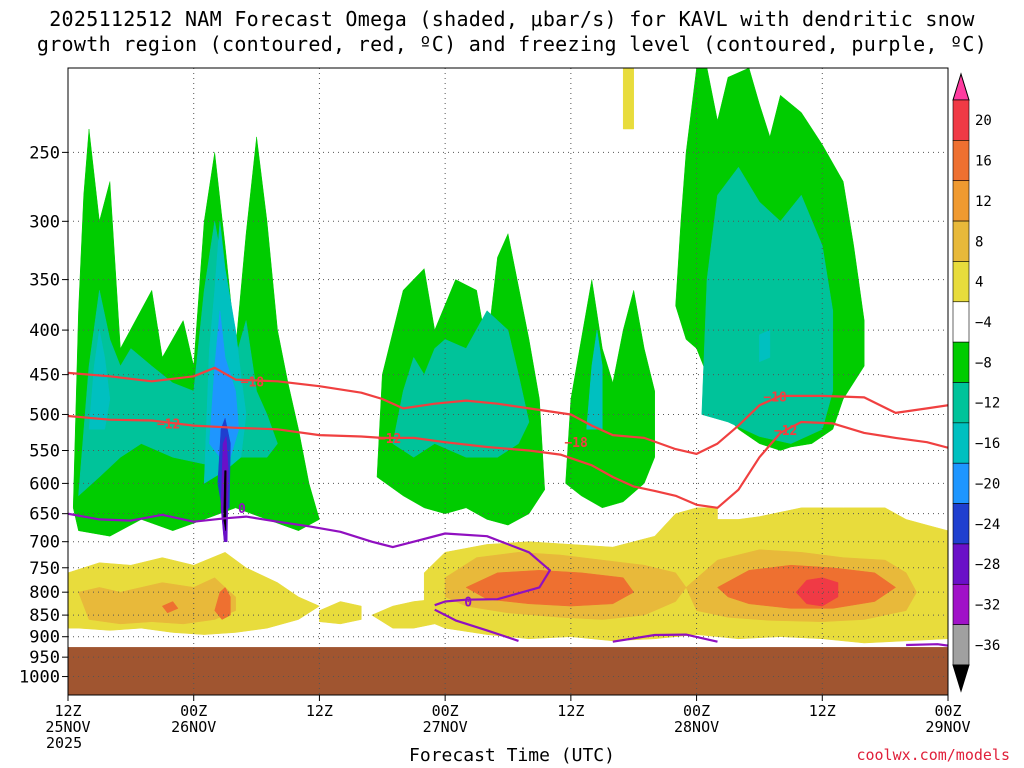  What do you see at coordinates (44, 616) in the screenshot?
I see `y-tick-label-850: 850` at bounding box center [44, 616].